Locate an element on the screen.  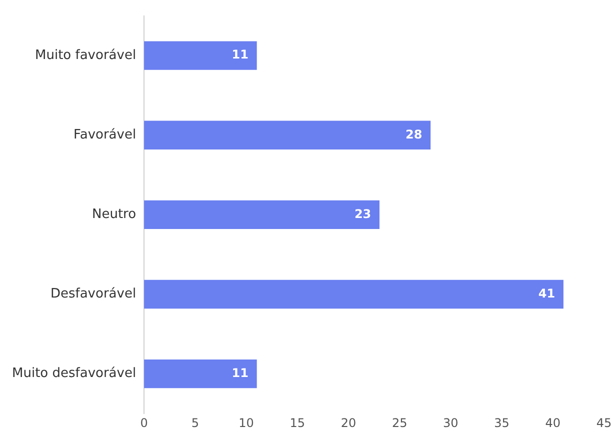
x-tick-label: 45 is located at coordinates (604, 423).